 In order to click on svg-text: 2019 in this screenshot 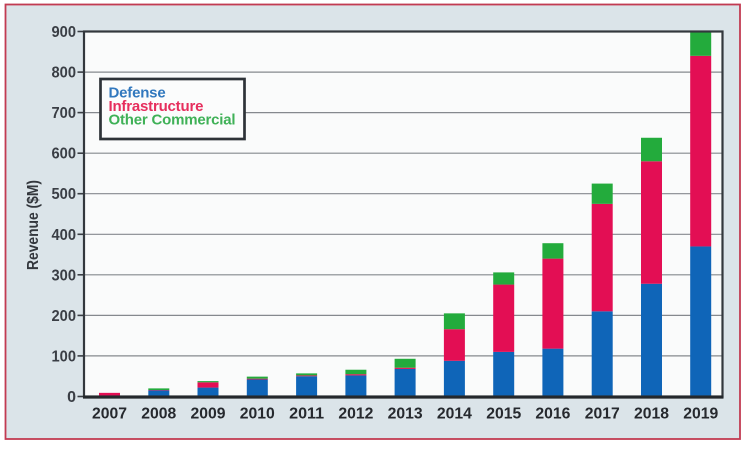, I will do `click(700, 414)`.